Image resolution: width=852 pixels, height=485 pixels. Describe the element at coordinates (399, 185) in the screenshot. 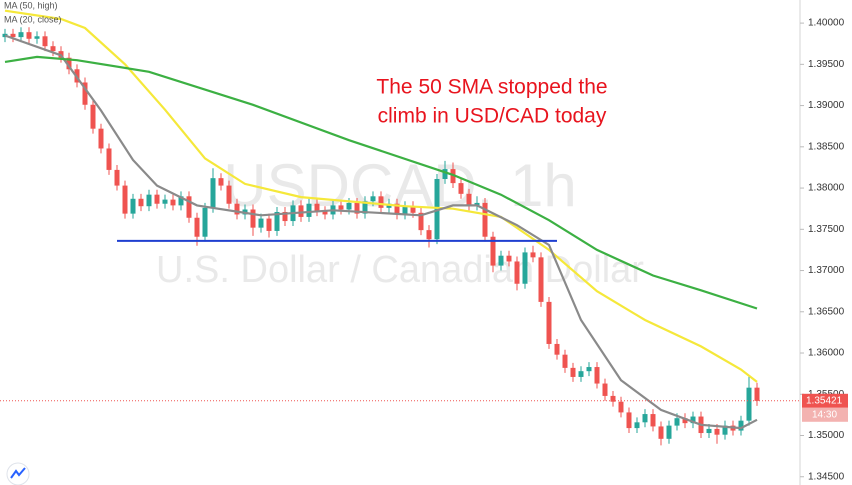

I see `watermark-symbol: USDCAD, 1h` at that location.